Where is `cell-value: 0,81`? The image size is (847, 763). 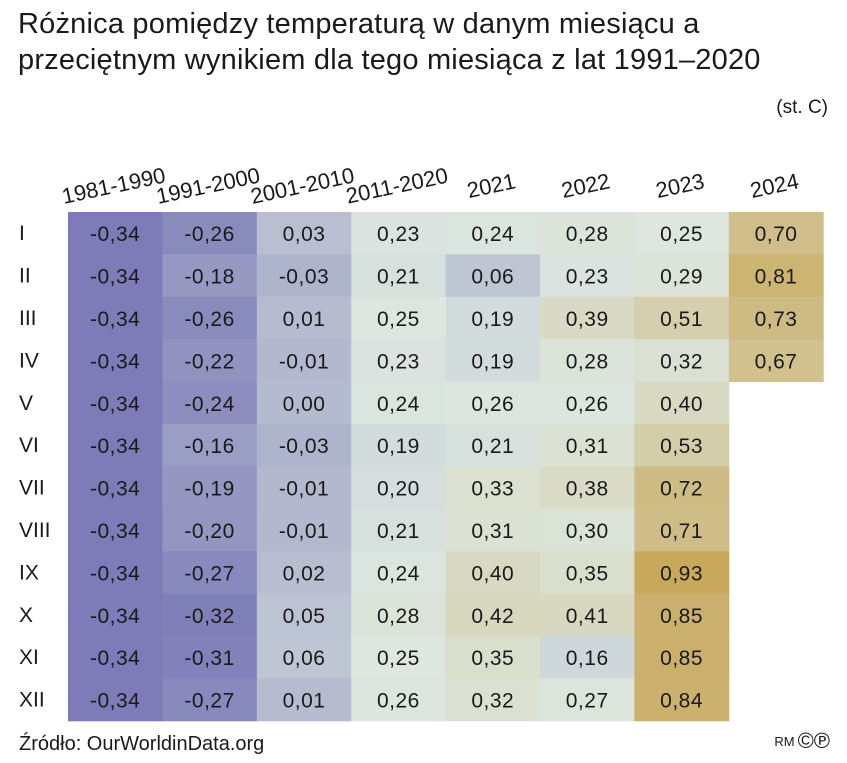 cell-value: 0,81 is located at coordinates (776, 277).